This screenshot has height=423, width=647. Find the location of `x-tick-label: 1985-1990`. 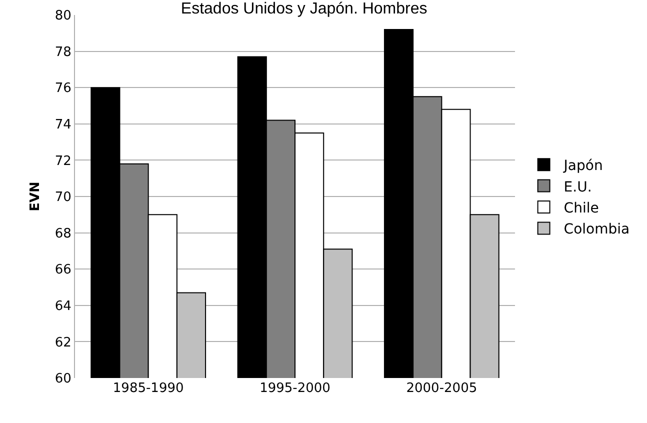

x-tick-label: 1985-1990 is located at coordinates (148, 388).